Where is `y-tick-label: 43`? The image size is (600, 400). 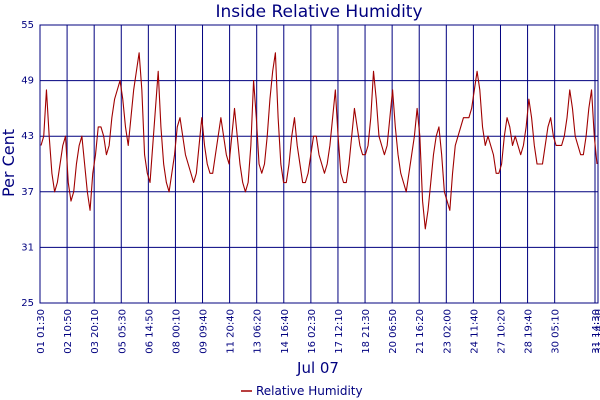 y-tick-label: 43 is located at coordinates (27, 136).